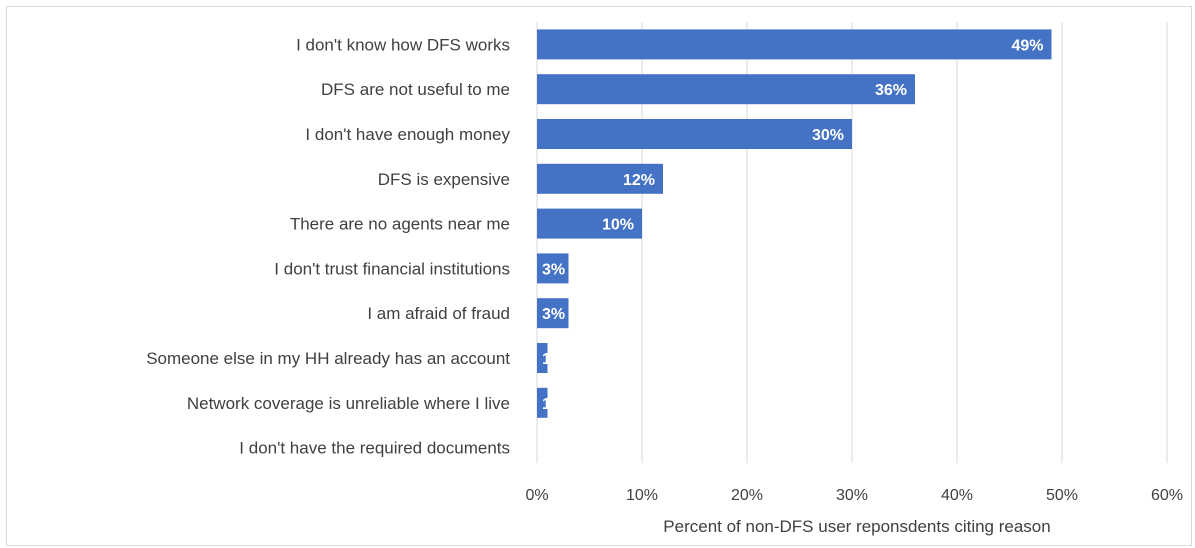 This screenshot has width=1195, height=548. What do you see at coordinates (374, 448) in the screenshot?
I see `category-label: I don't have the required documents` at bounding box center [374, 448].